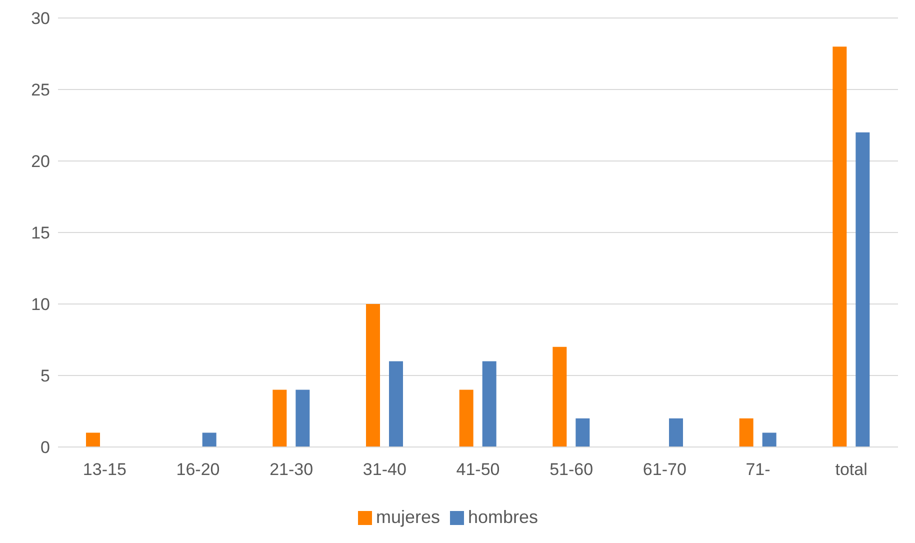  Describe the element at coordinates (198, 470) in the screenshot. I see `x-tick-label: 16-20` at that location.